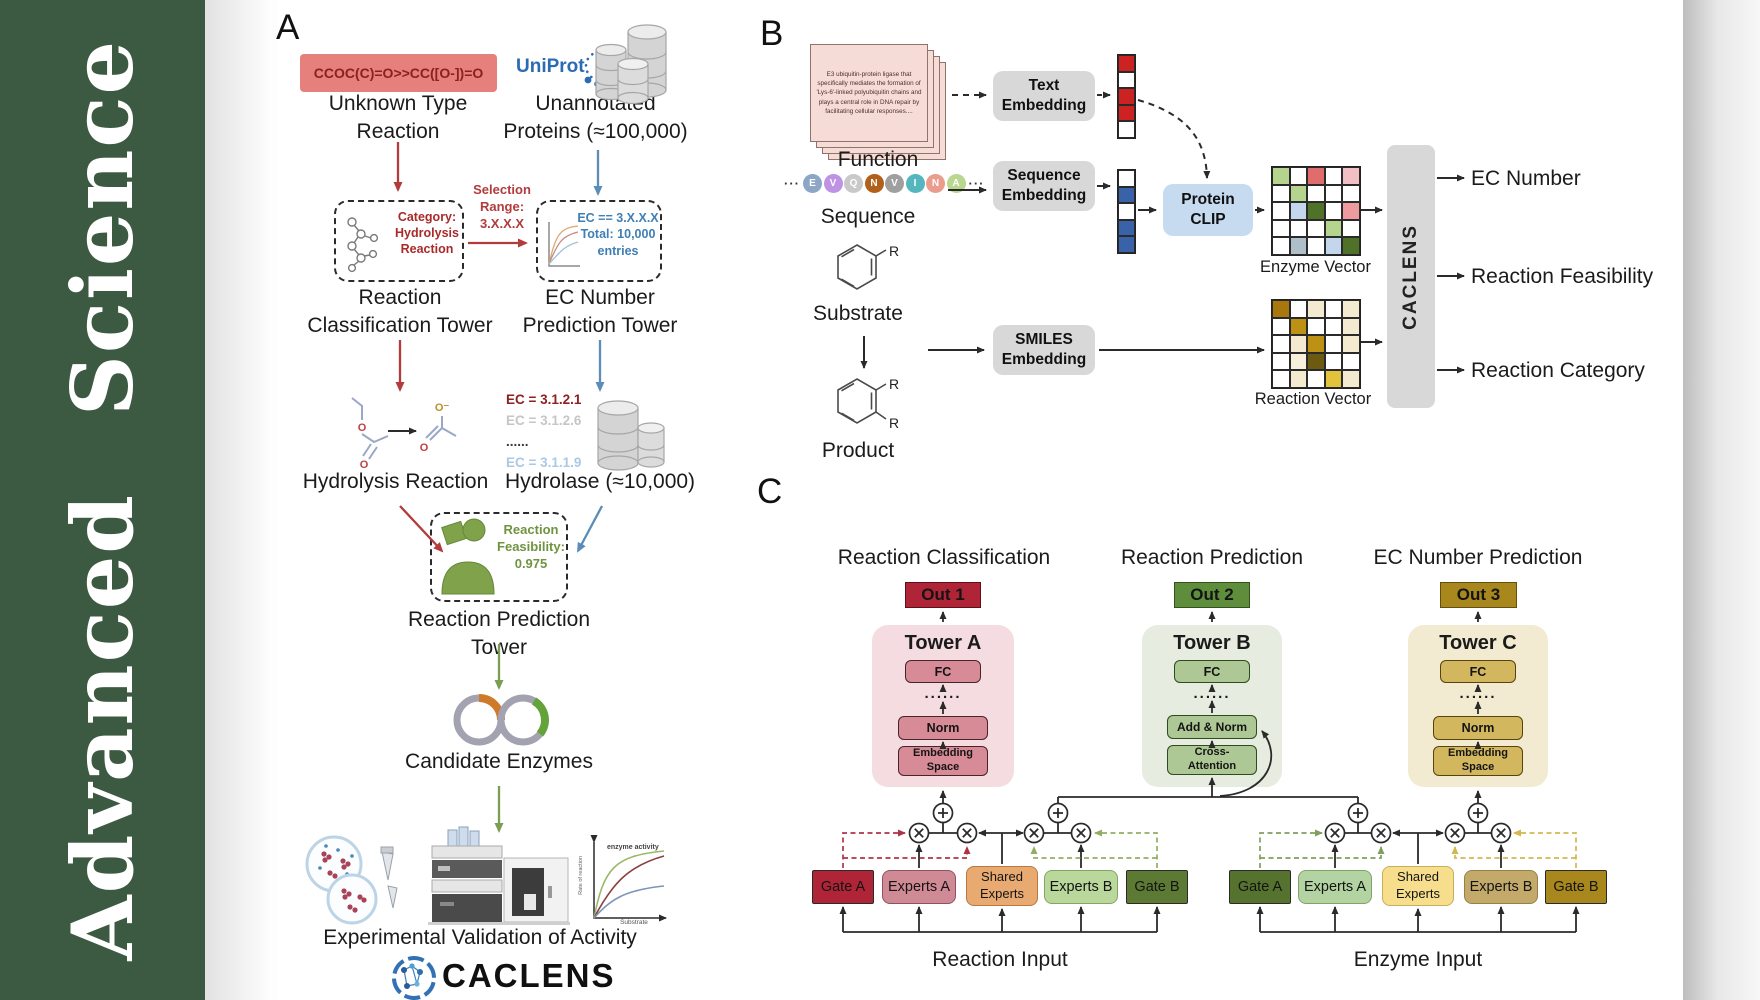 The width and height of the screenshot is (1760, 1000). What do you see at coordinates (398, 73) in the screenshot?
I see `smiles-reaction-box: CCOC(C)=O>>CC([O-])=O` at bounding box center [398, 73].